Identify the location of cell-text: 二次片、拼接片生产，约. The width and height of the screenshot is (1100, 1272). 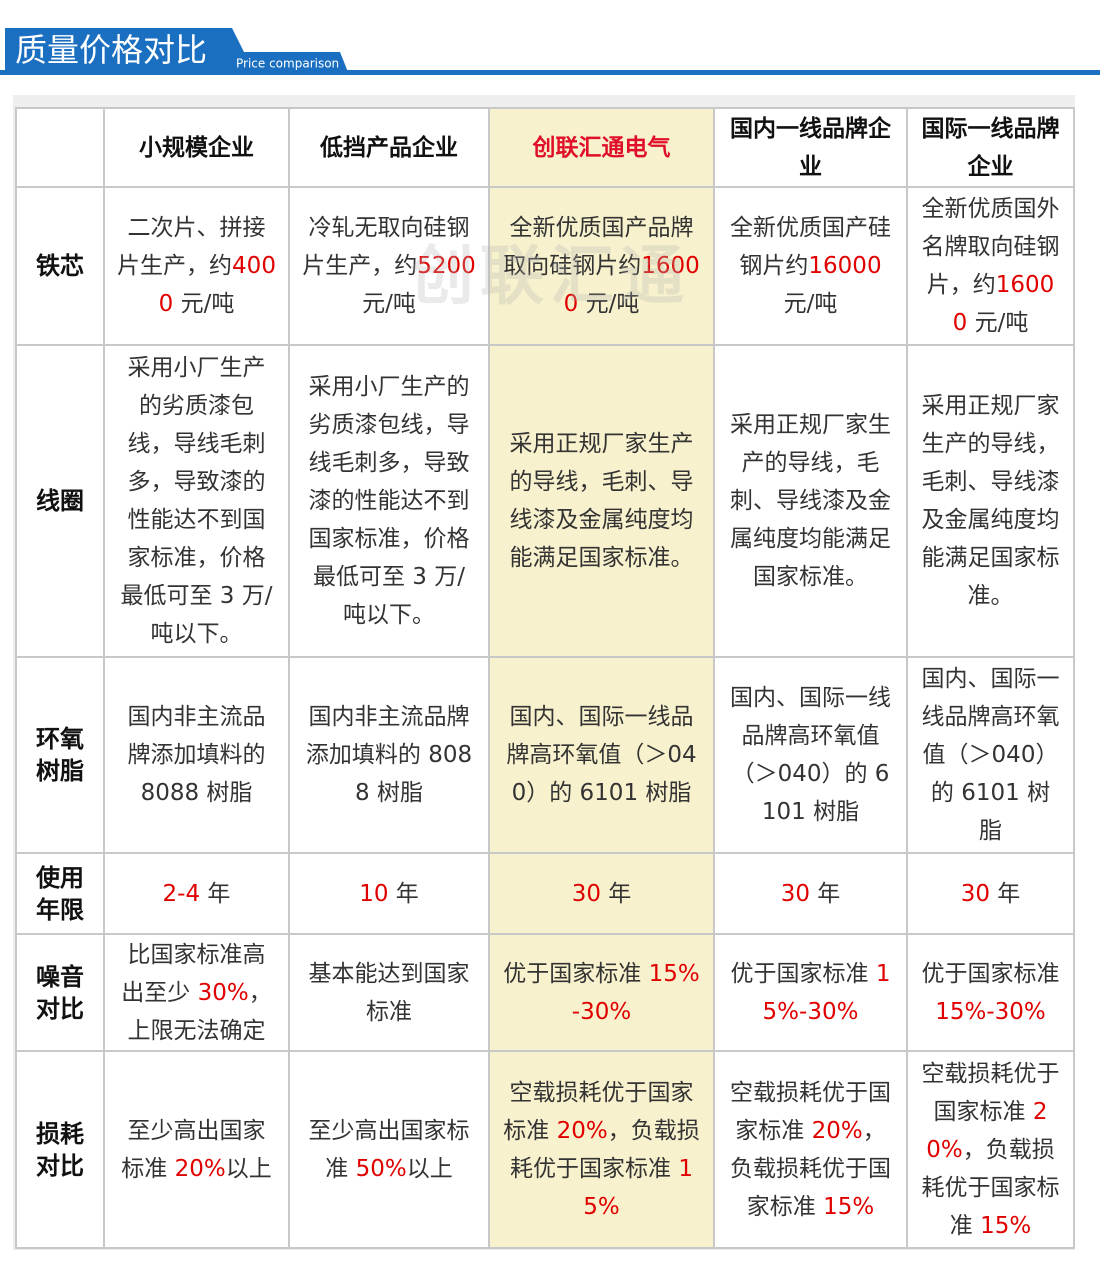
(191, 247).